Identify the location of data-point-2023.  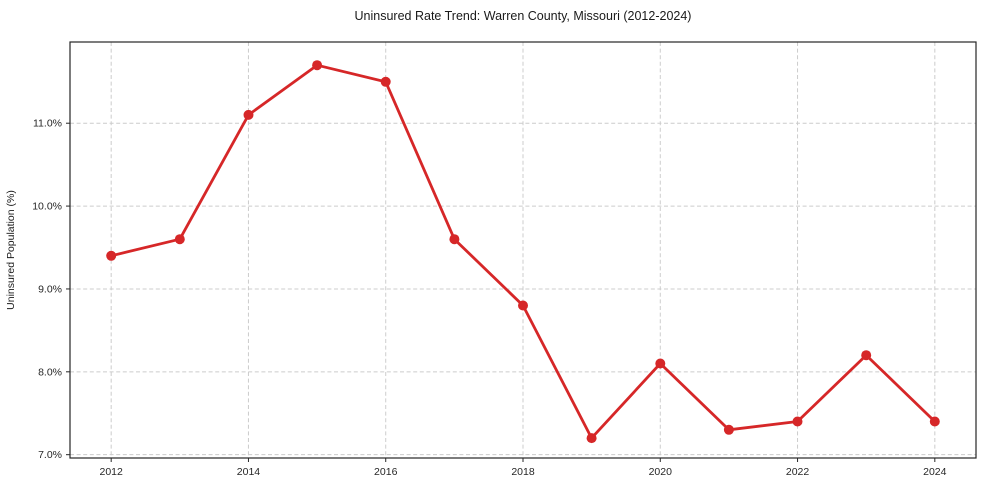
(866, 355).